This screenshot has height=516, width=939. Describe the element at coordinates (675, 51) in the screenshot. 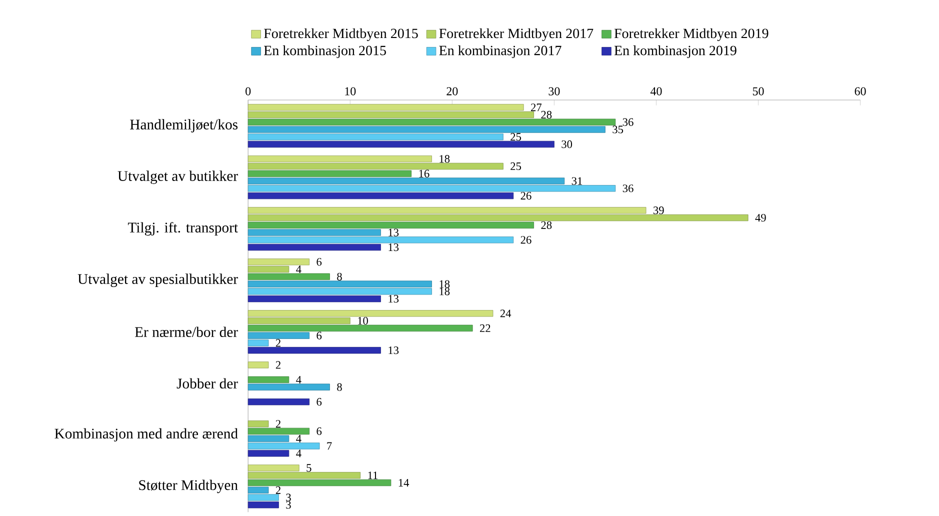

I see `legend-label: En kombinasjon 2019` at that location.